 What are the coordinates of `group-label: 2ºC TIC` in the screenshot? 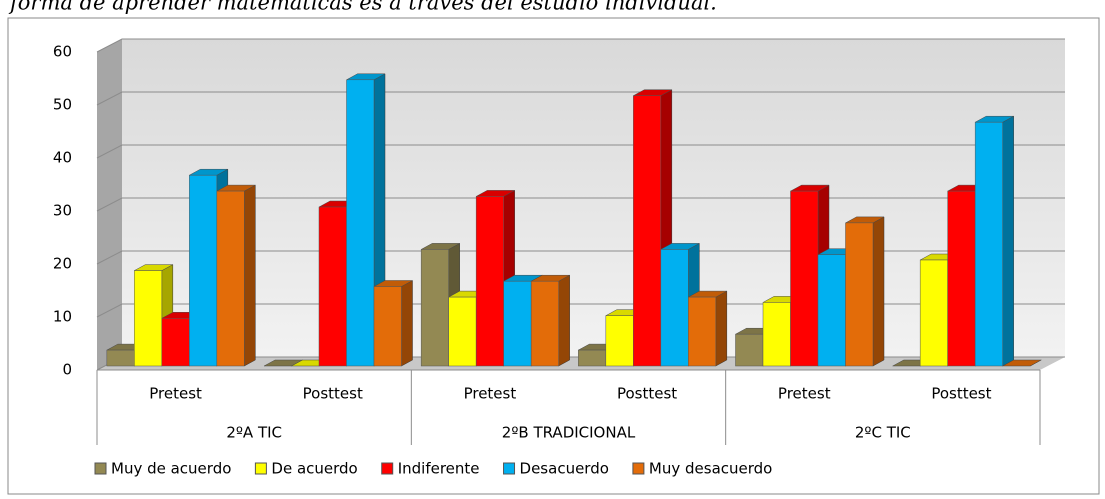 It's located at (883, 433).